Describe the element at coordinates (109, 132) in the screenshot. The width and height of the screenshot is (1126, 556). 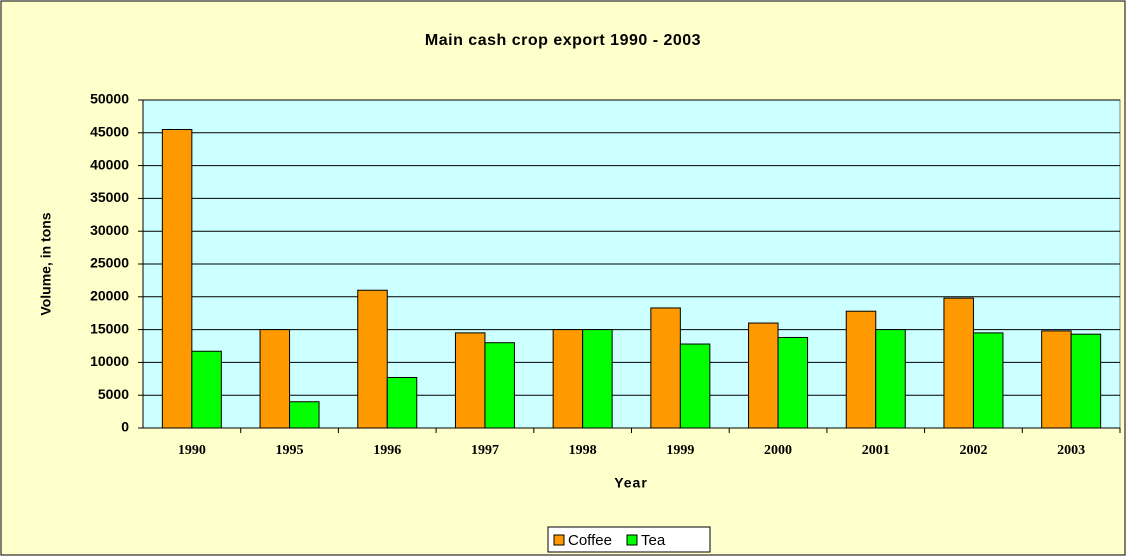
I see `y-tick-label: 45000` at that location.